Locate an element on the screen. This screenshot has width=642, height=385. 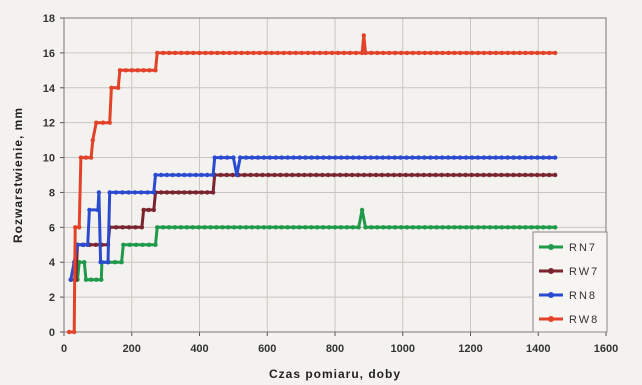
y-tick-label: 2 is located at coordinates (52, 298).